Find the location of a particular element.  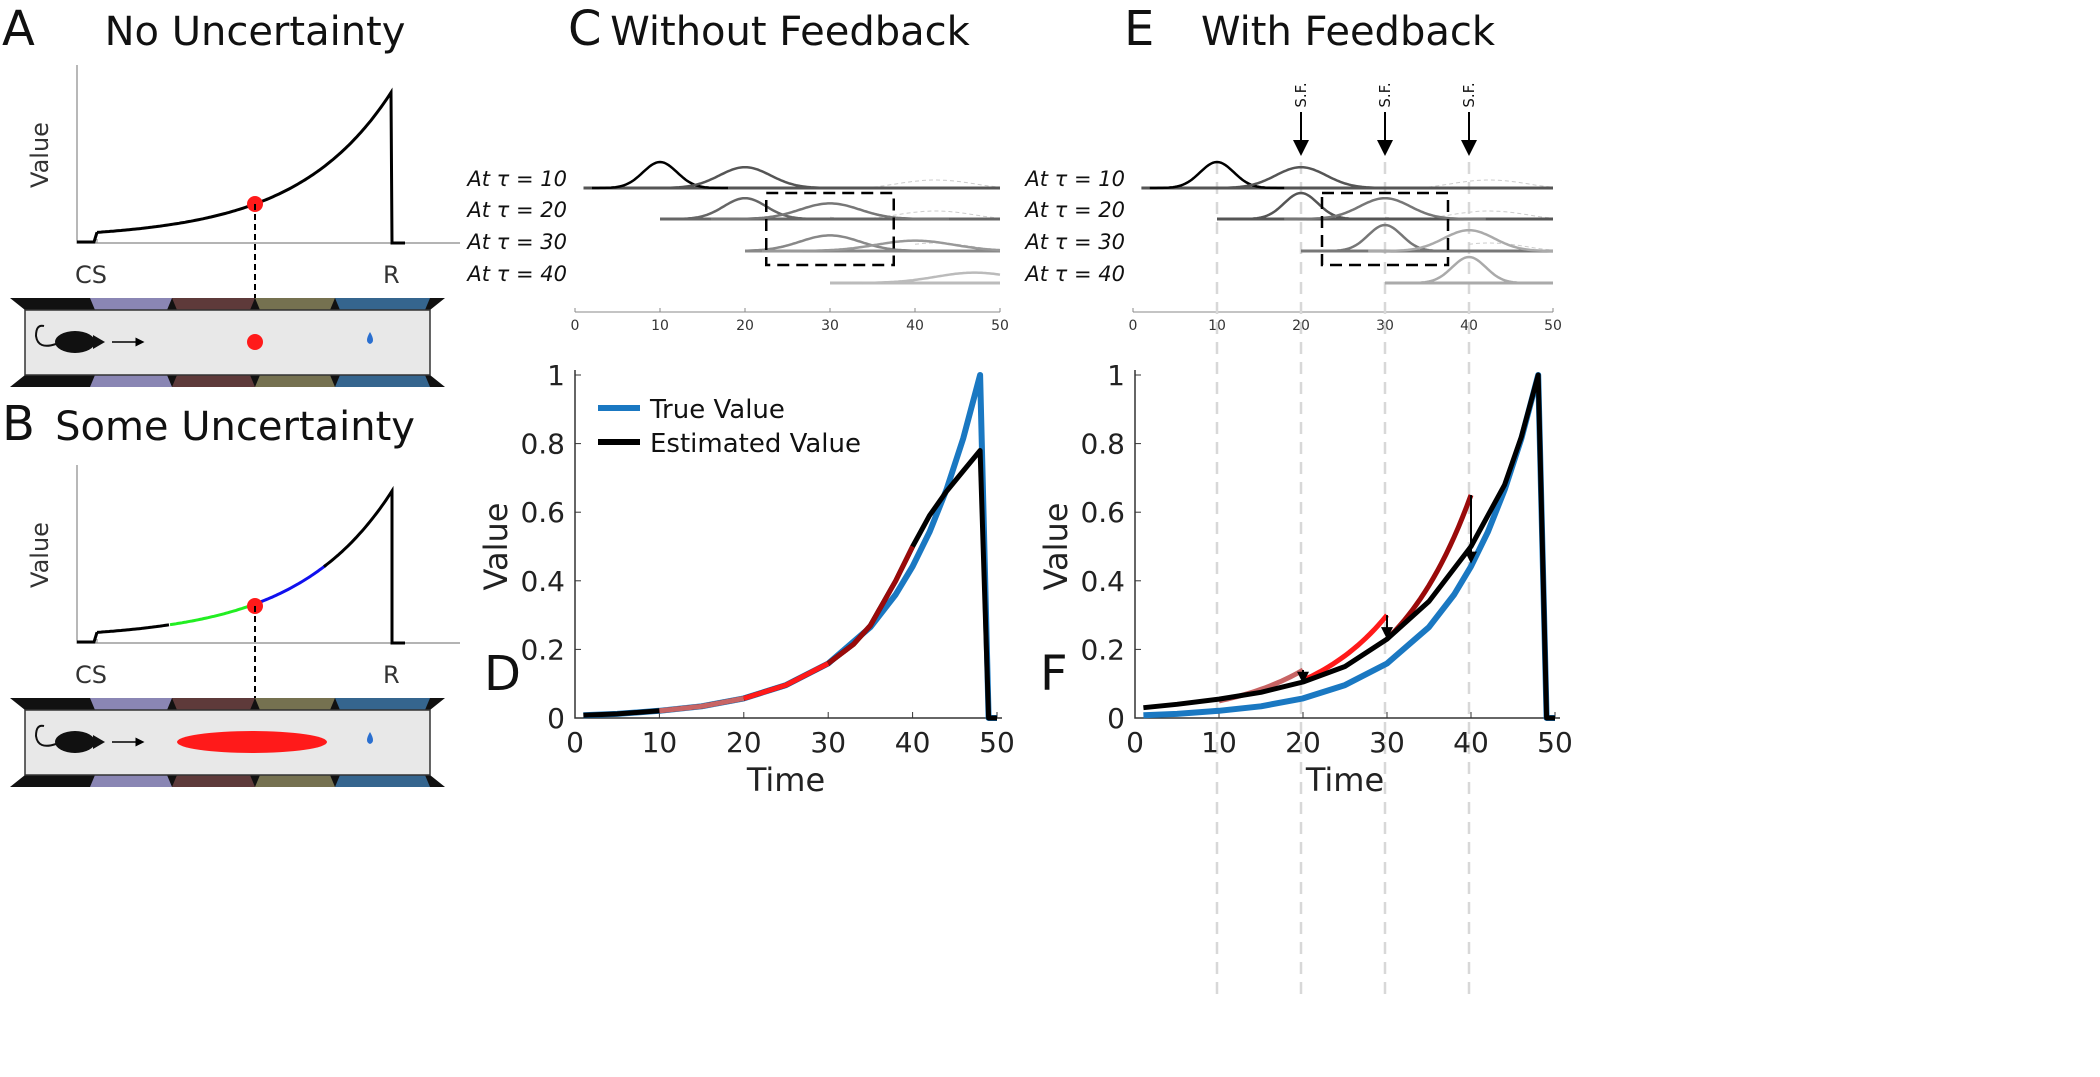

panel-letter-d: D is located at coordinates (502, 674).